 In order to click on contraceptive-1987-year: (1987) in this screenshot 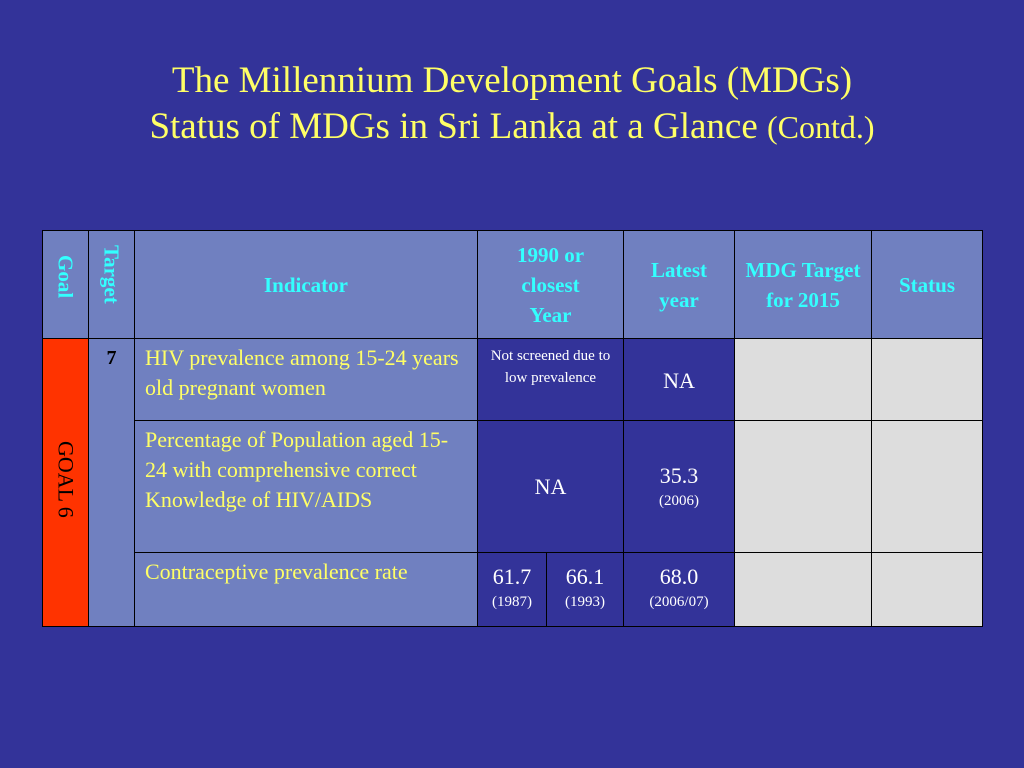, I will do `click(512, 602)`.